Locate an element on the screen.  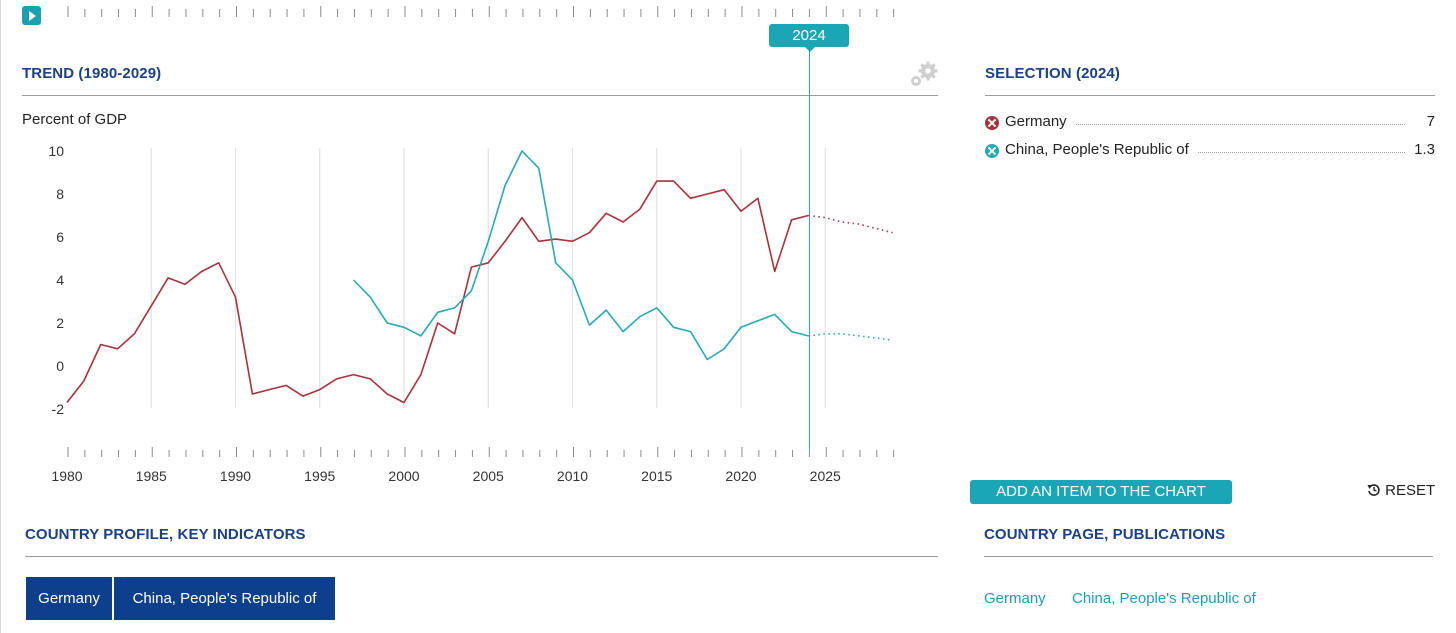
gear-icon is located at coordinates (924, 75).